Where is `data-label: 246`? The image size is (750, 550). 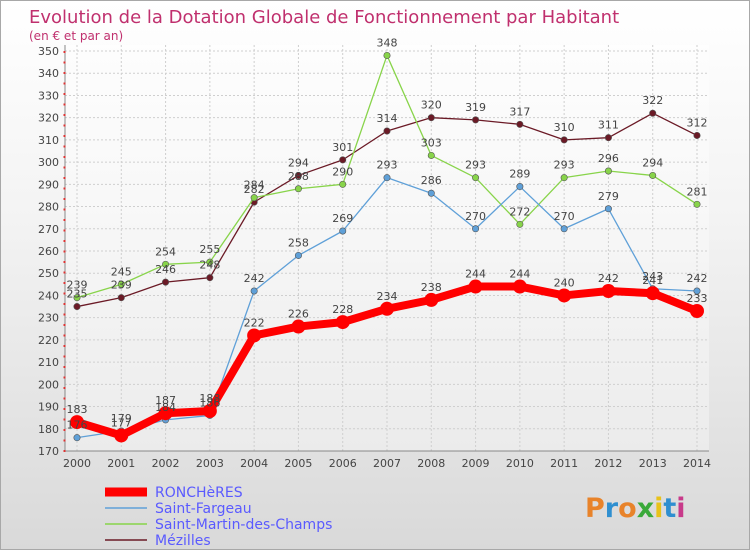 data-label: 246 is located at coordinates (165, 269).